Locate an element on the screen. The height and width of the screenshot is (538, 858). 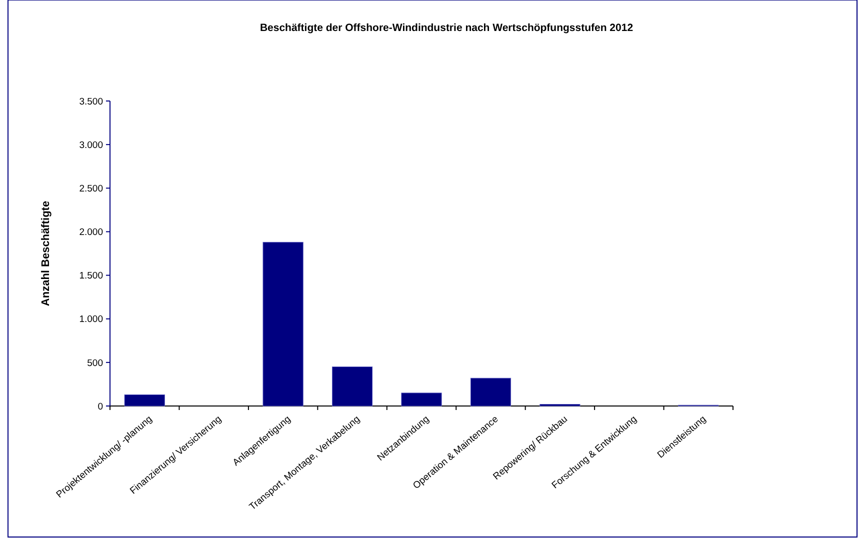
y-axis-title: Anzahl Beschäftigte is located at coordinates (46, 253).